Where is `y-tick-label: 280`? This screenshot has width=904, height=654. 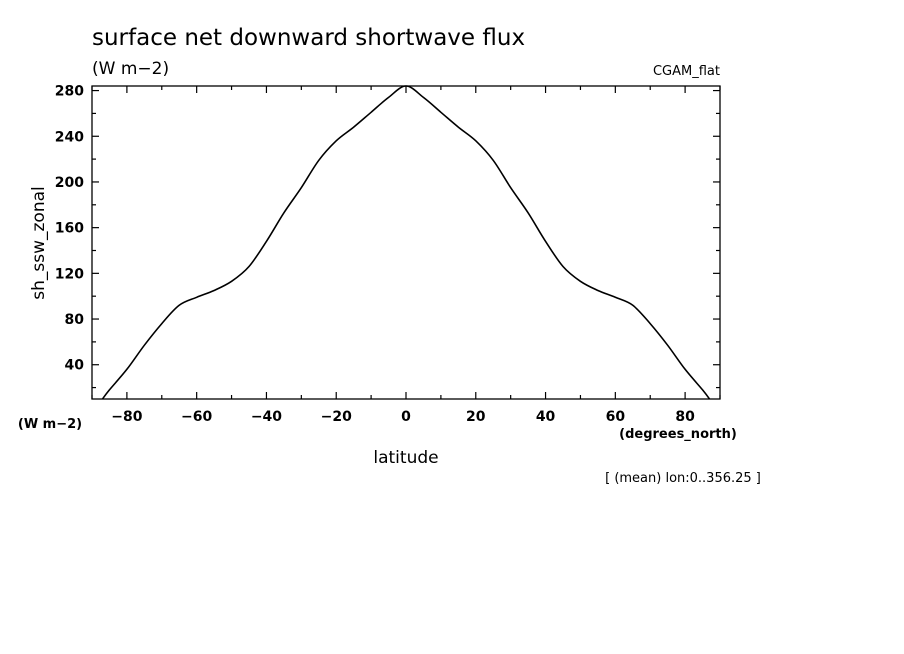 y-tick-label: 280 is located at coordinates (69, 92).